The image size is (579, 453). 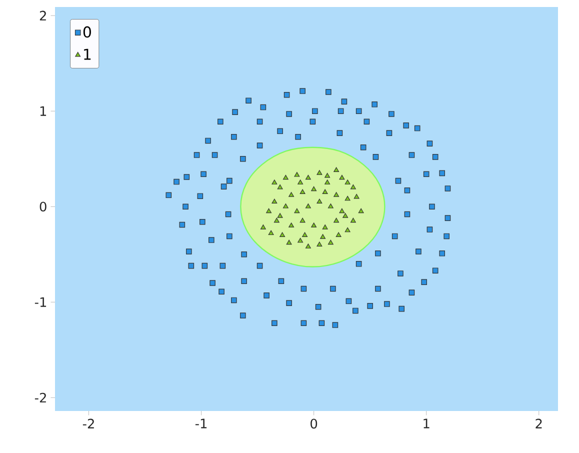 I want to click on x-tick-label: -2, so click(x=88, y=423).